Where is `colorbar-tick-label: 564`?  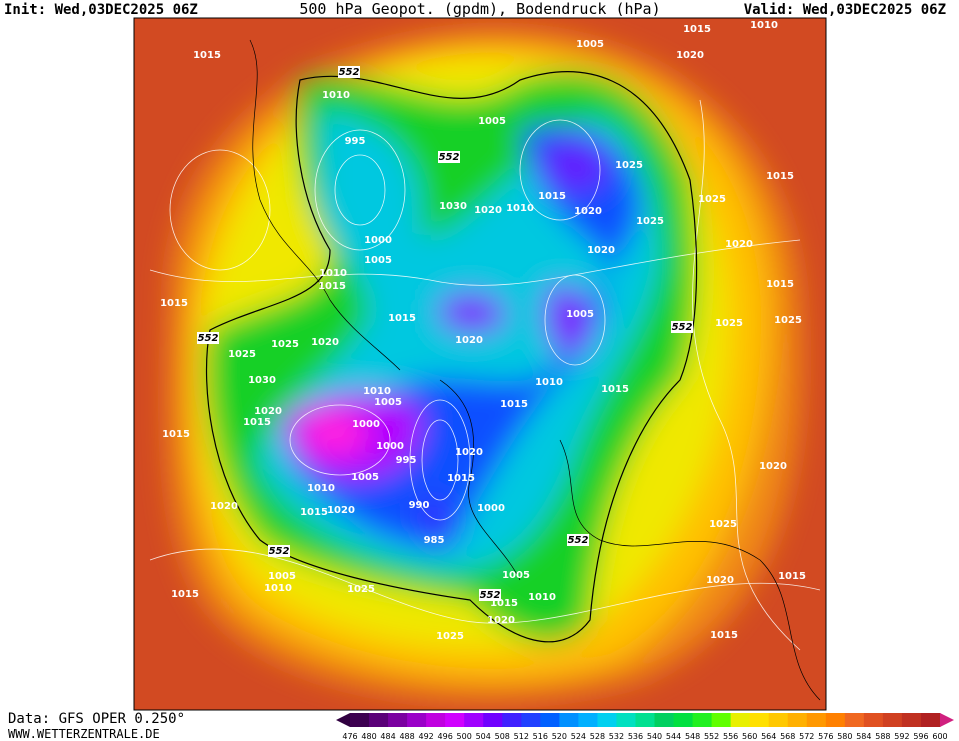
colorbar-tick-label: 564 is located at coordinates (768, 736).